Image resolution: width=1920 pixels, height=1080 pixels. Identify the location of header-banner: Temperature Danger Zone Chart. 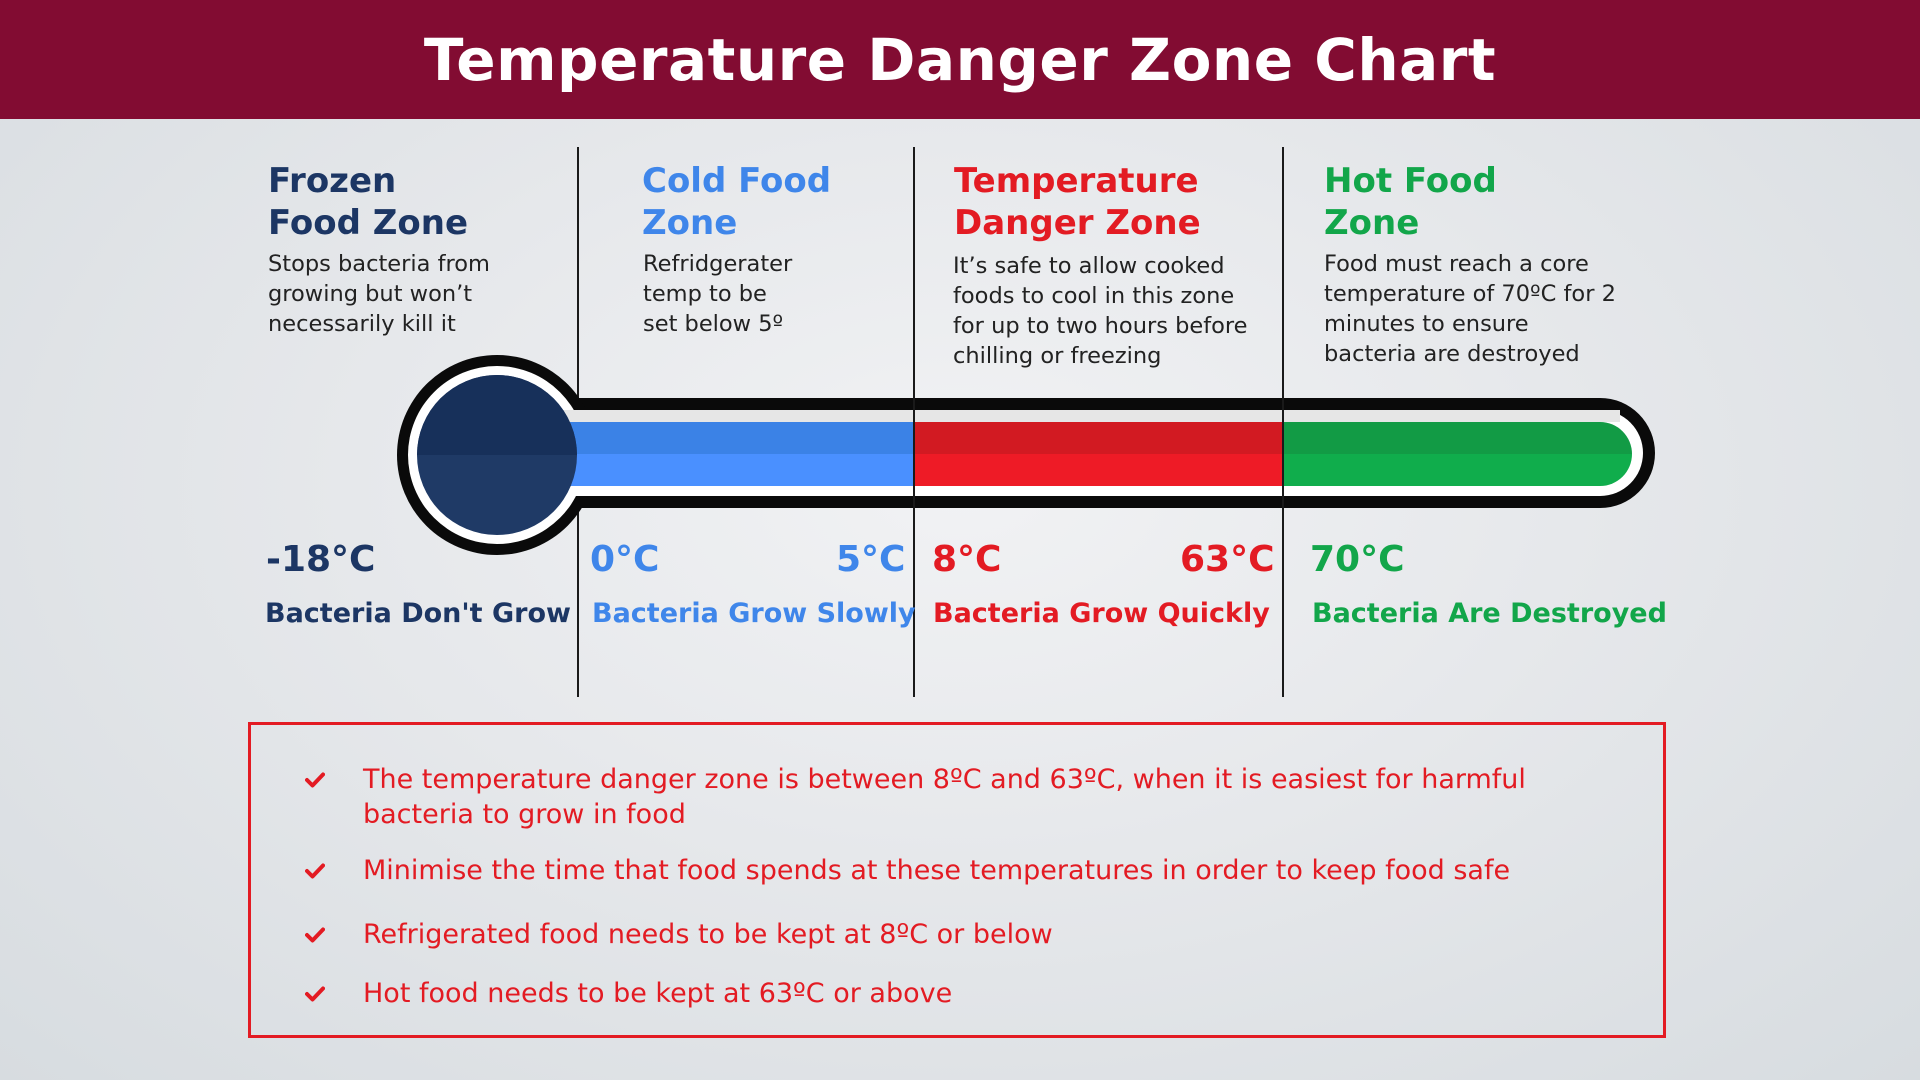
(960, 59).